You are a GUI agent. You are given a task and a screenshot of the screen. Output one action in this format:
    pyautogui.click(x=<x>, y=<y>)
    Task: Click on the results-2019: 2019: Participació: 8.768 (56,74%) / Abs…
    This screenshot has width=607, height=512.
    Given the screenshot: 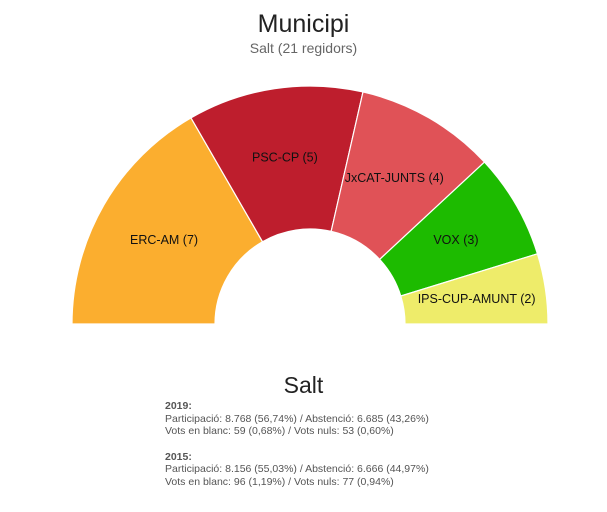 What is the action you would take?
    pyautogui.click(x=297, y=419)
    